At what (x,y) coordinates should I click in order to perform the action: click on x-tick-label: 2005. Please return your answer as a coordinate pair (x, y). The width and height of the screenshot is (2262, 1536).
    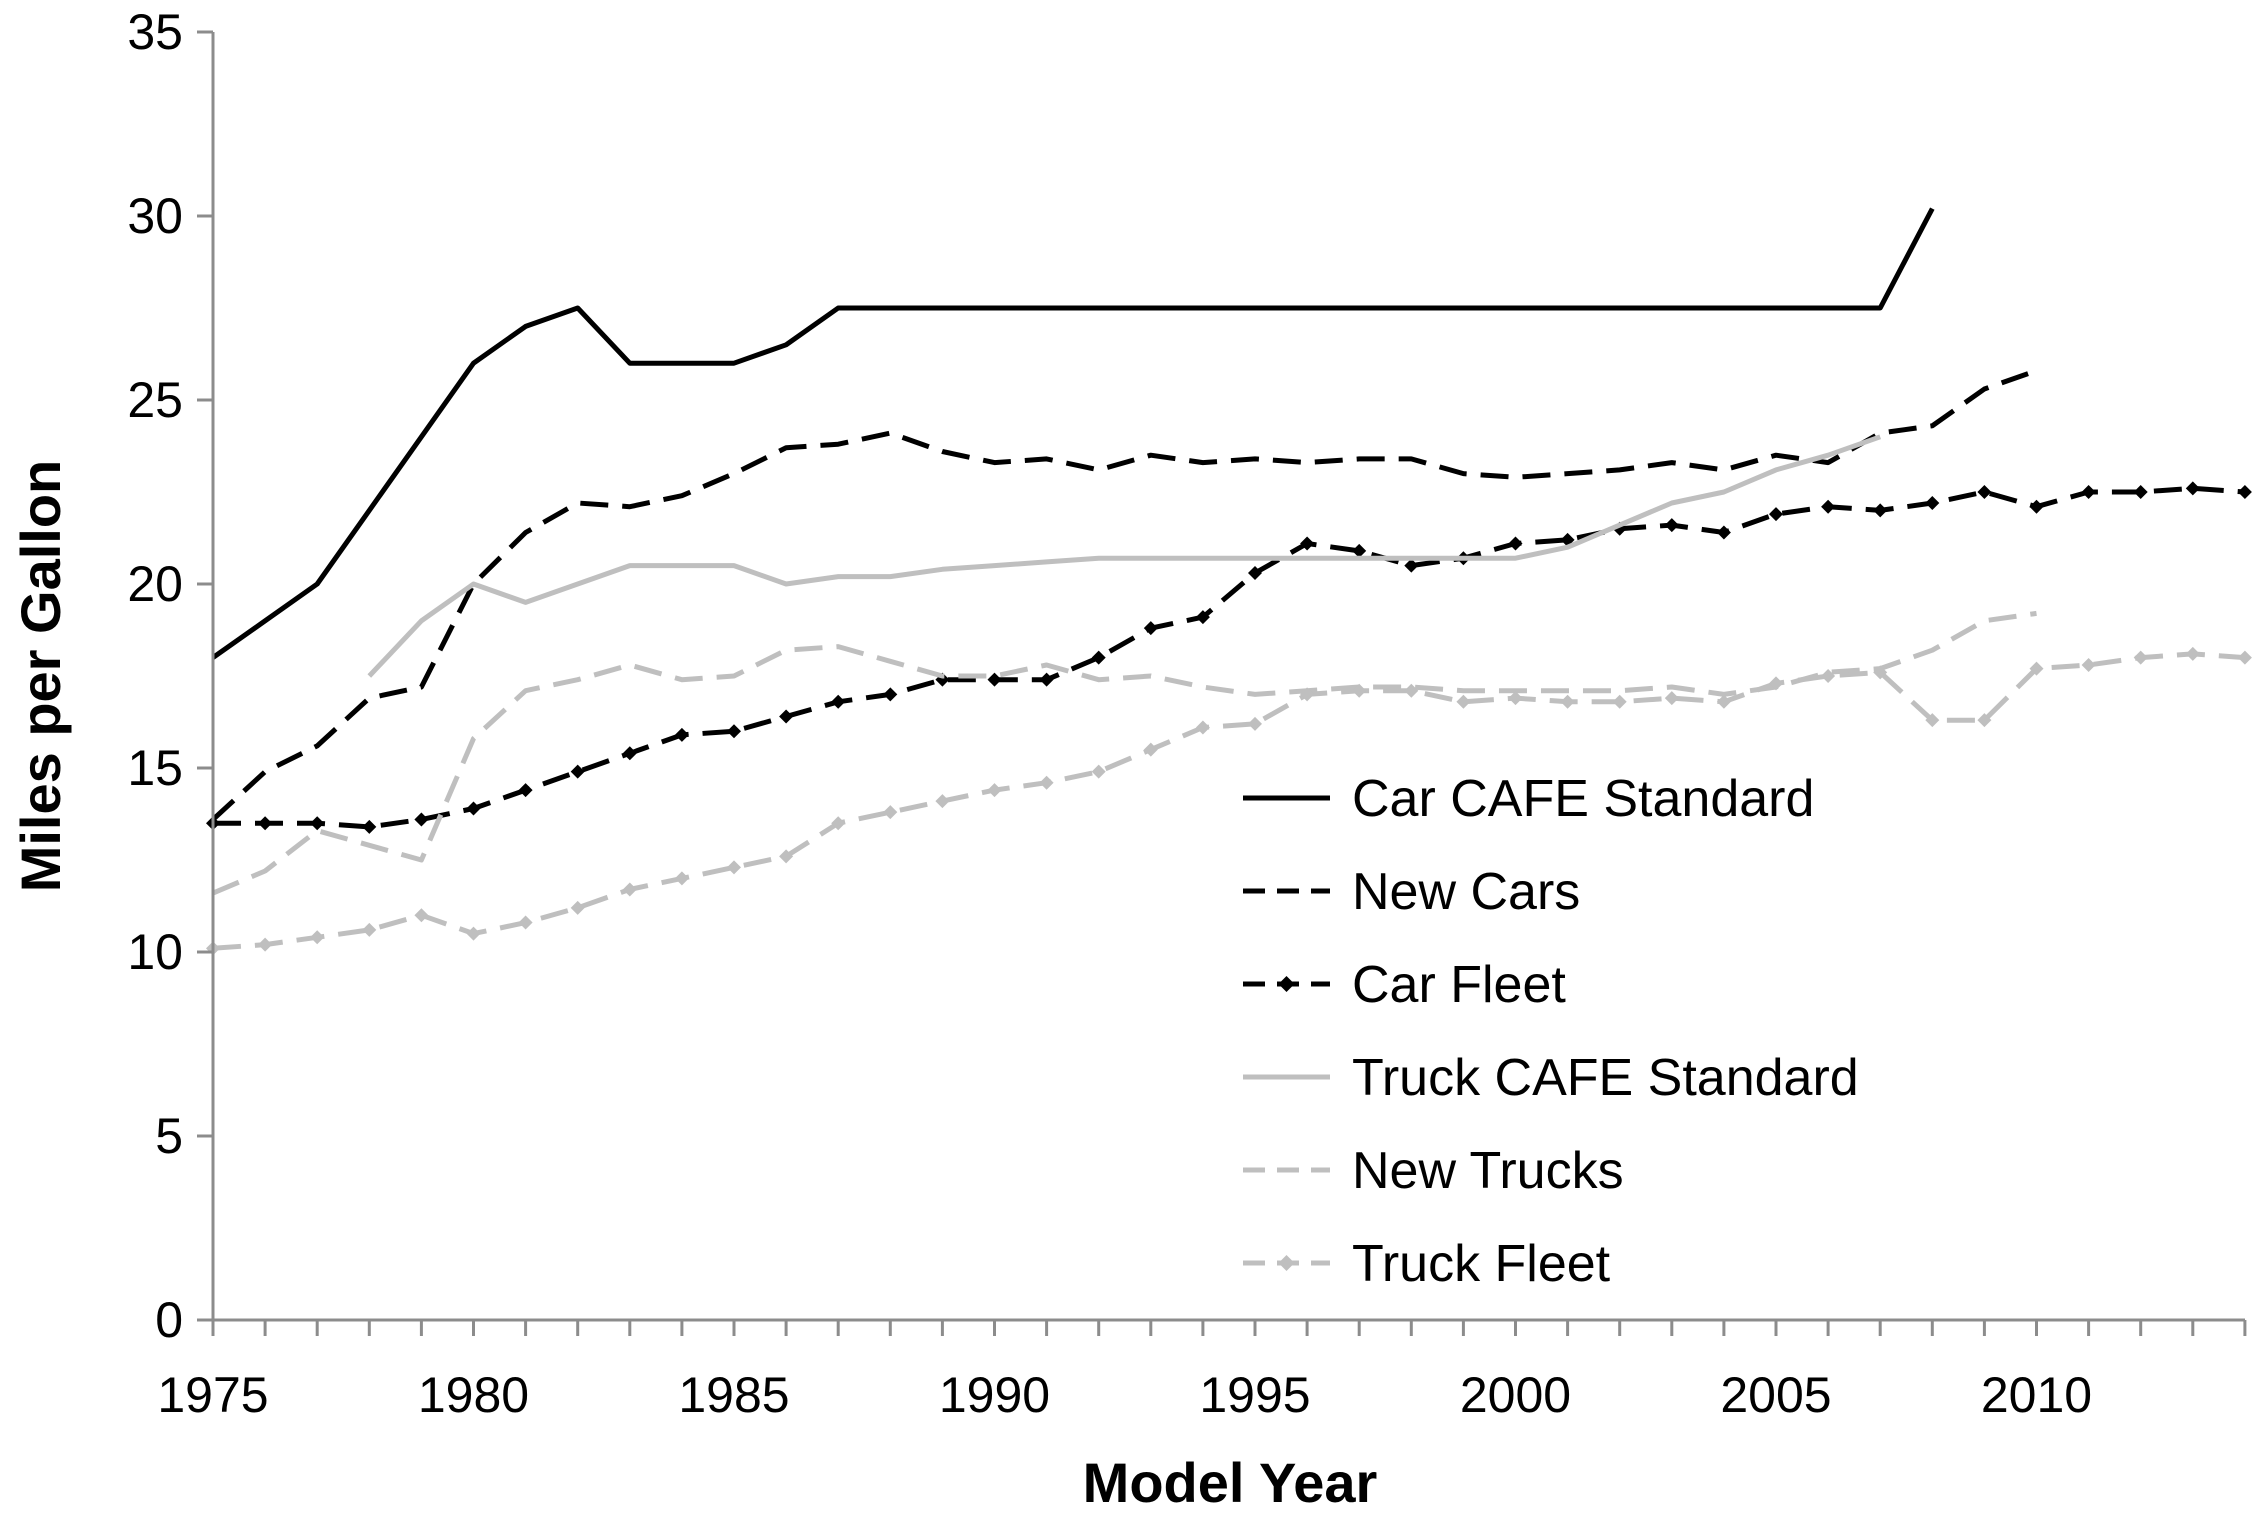
    Looking at the image, I should click on (1775, 1395).